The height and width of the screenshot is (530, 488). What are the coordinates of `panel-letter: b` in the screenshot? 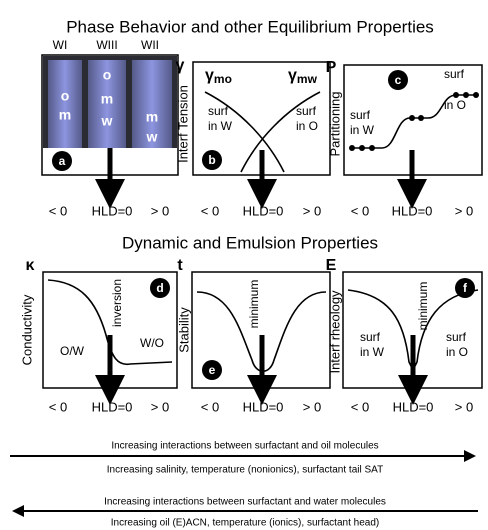 It's located at (211, 160).